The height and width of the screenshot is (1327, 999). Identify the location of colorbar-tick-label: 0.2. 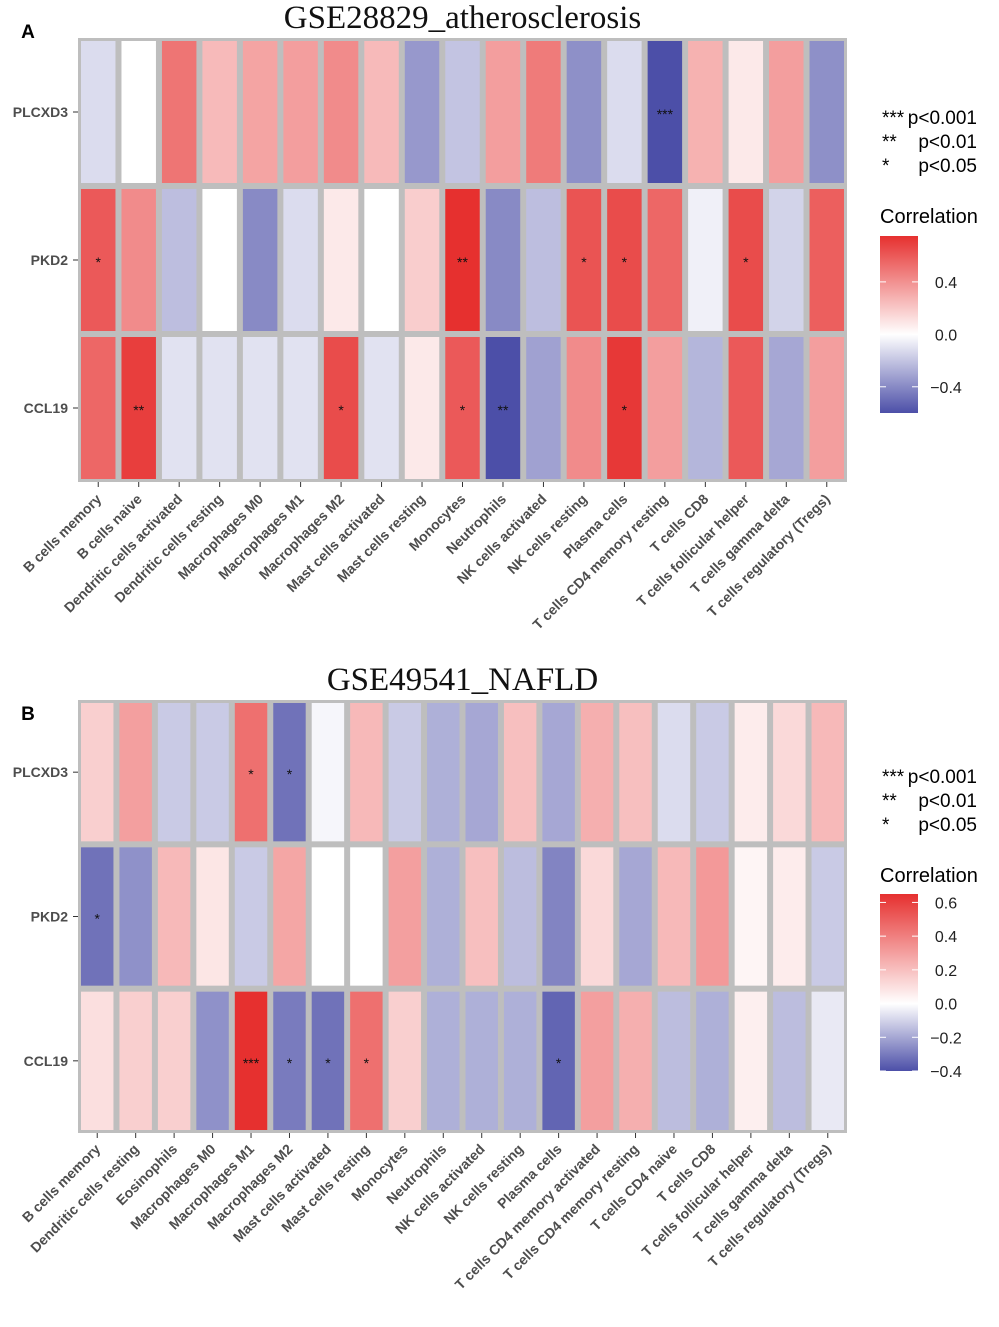
(946, 971).